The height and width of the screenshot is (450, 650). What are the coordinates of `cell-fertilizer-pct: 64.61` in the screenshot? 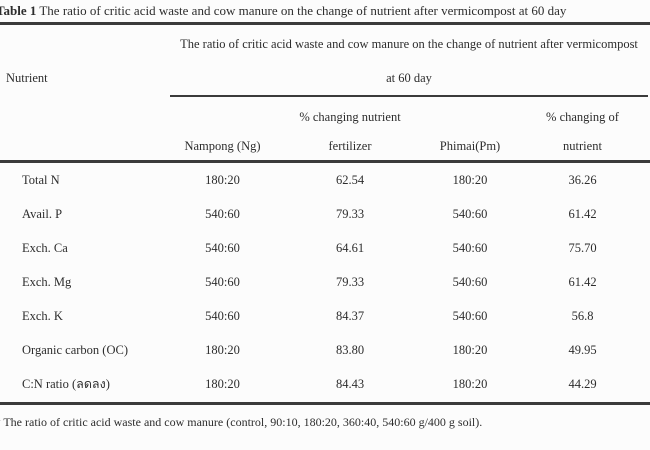 It's located at (350, 247).